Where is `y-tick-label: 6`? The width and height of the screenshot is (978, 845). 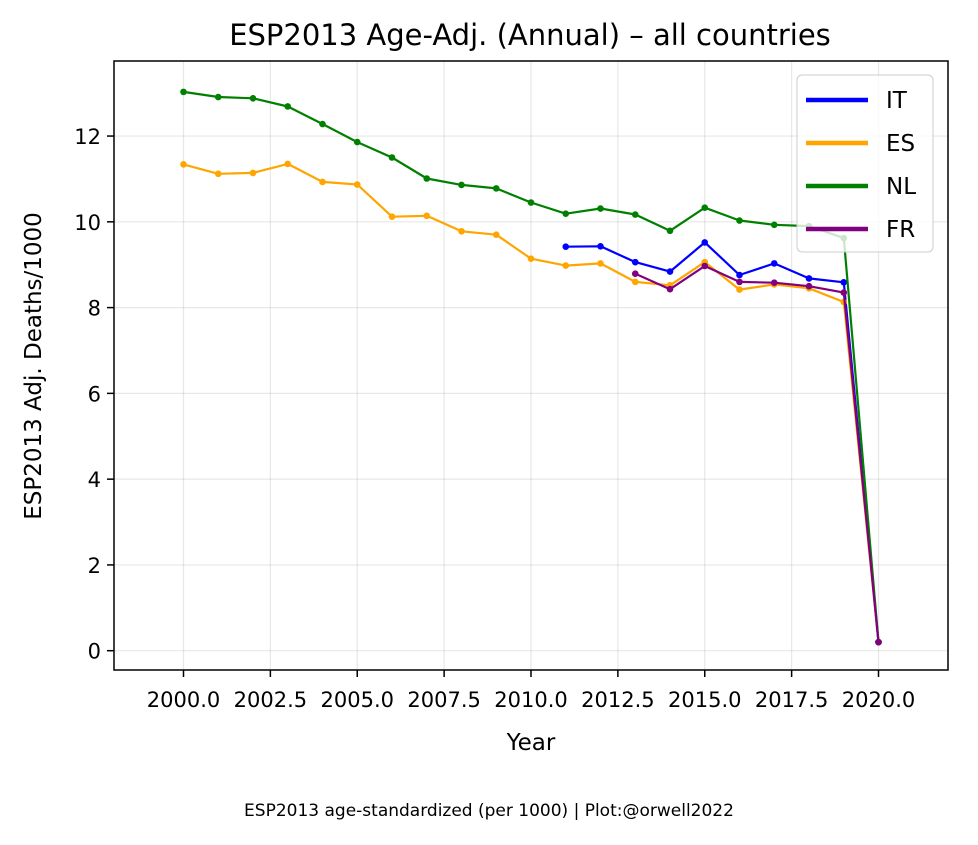 y-tick-label: 6 is located at coordinates (94, 394).